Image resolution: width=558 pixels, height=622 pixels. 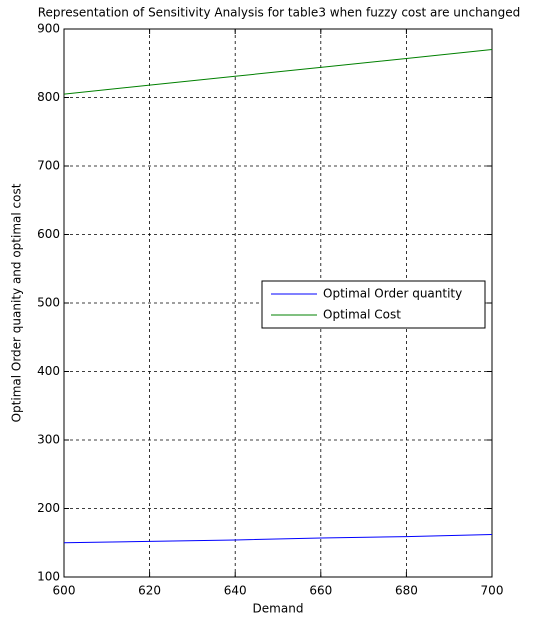 What do you see at coordinates (362, 315) in the screenshot?
I see `legend-label: Optimal Cost` at bounding box center [362, 315].